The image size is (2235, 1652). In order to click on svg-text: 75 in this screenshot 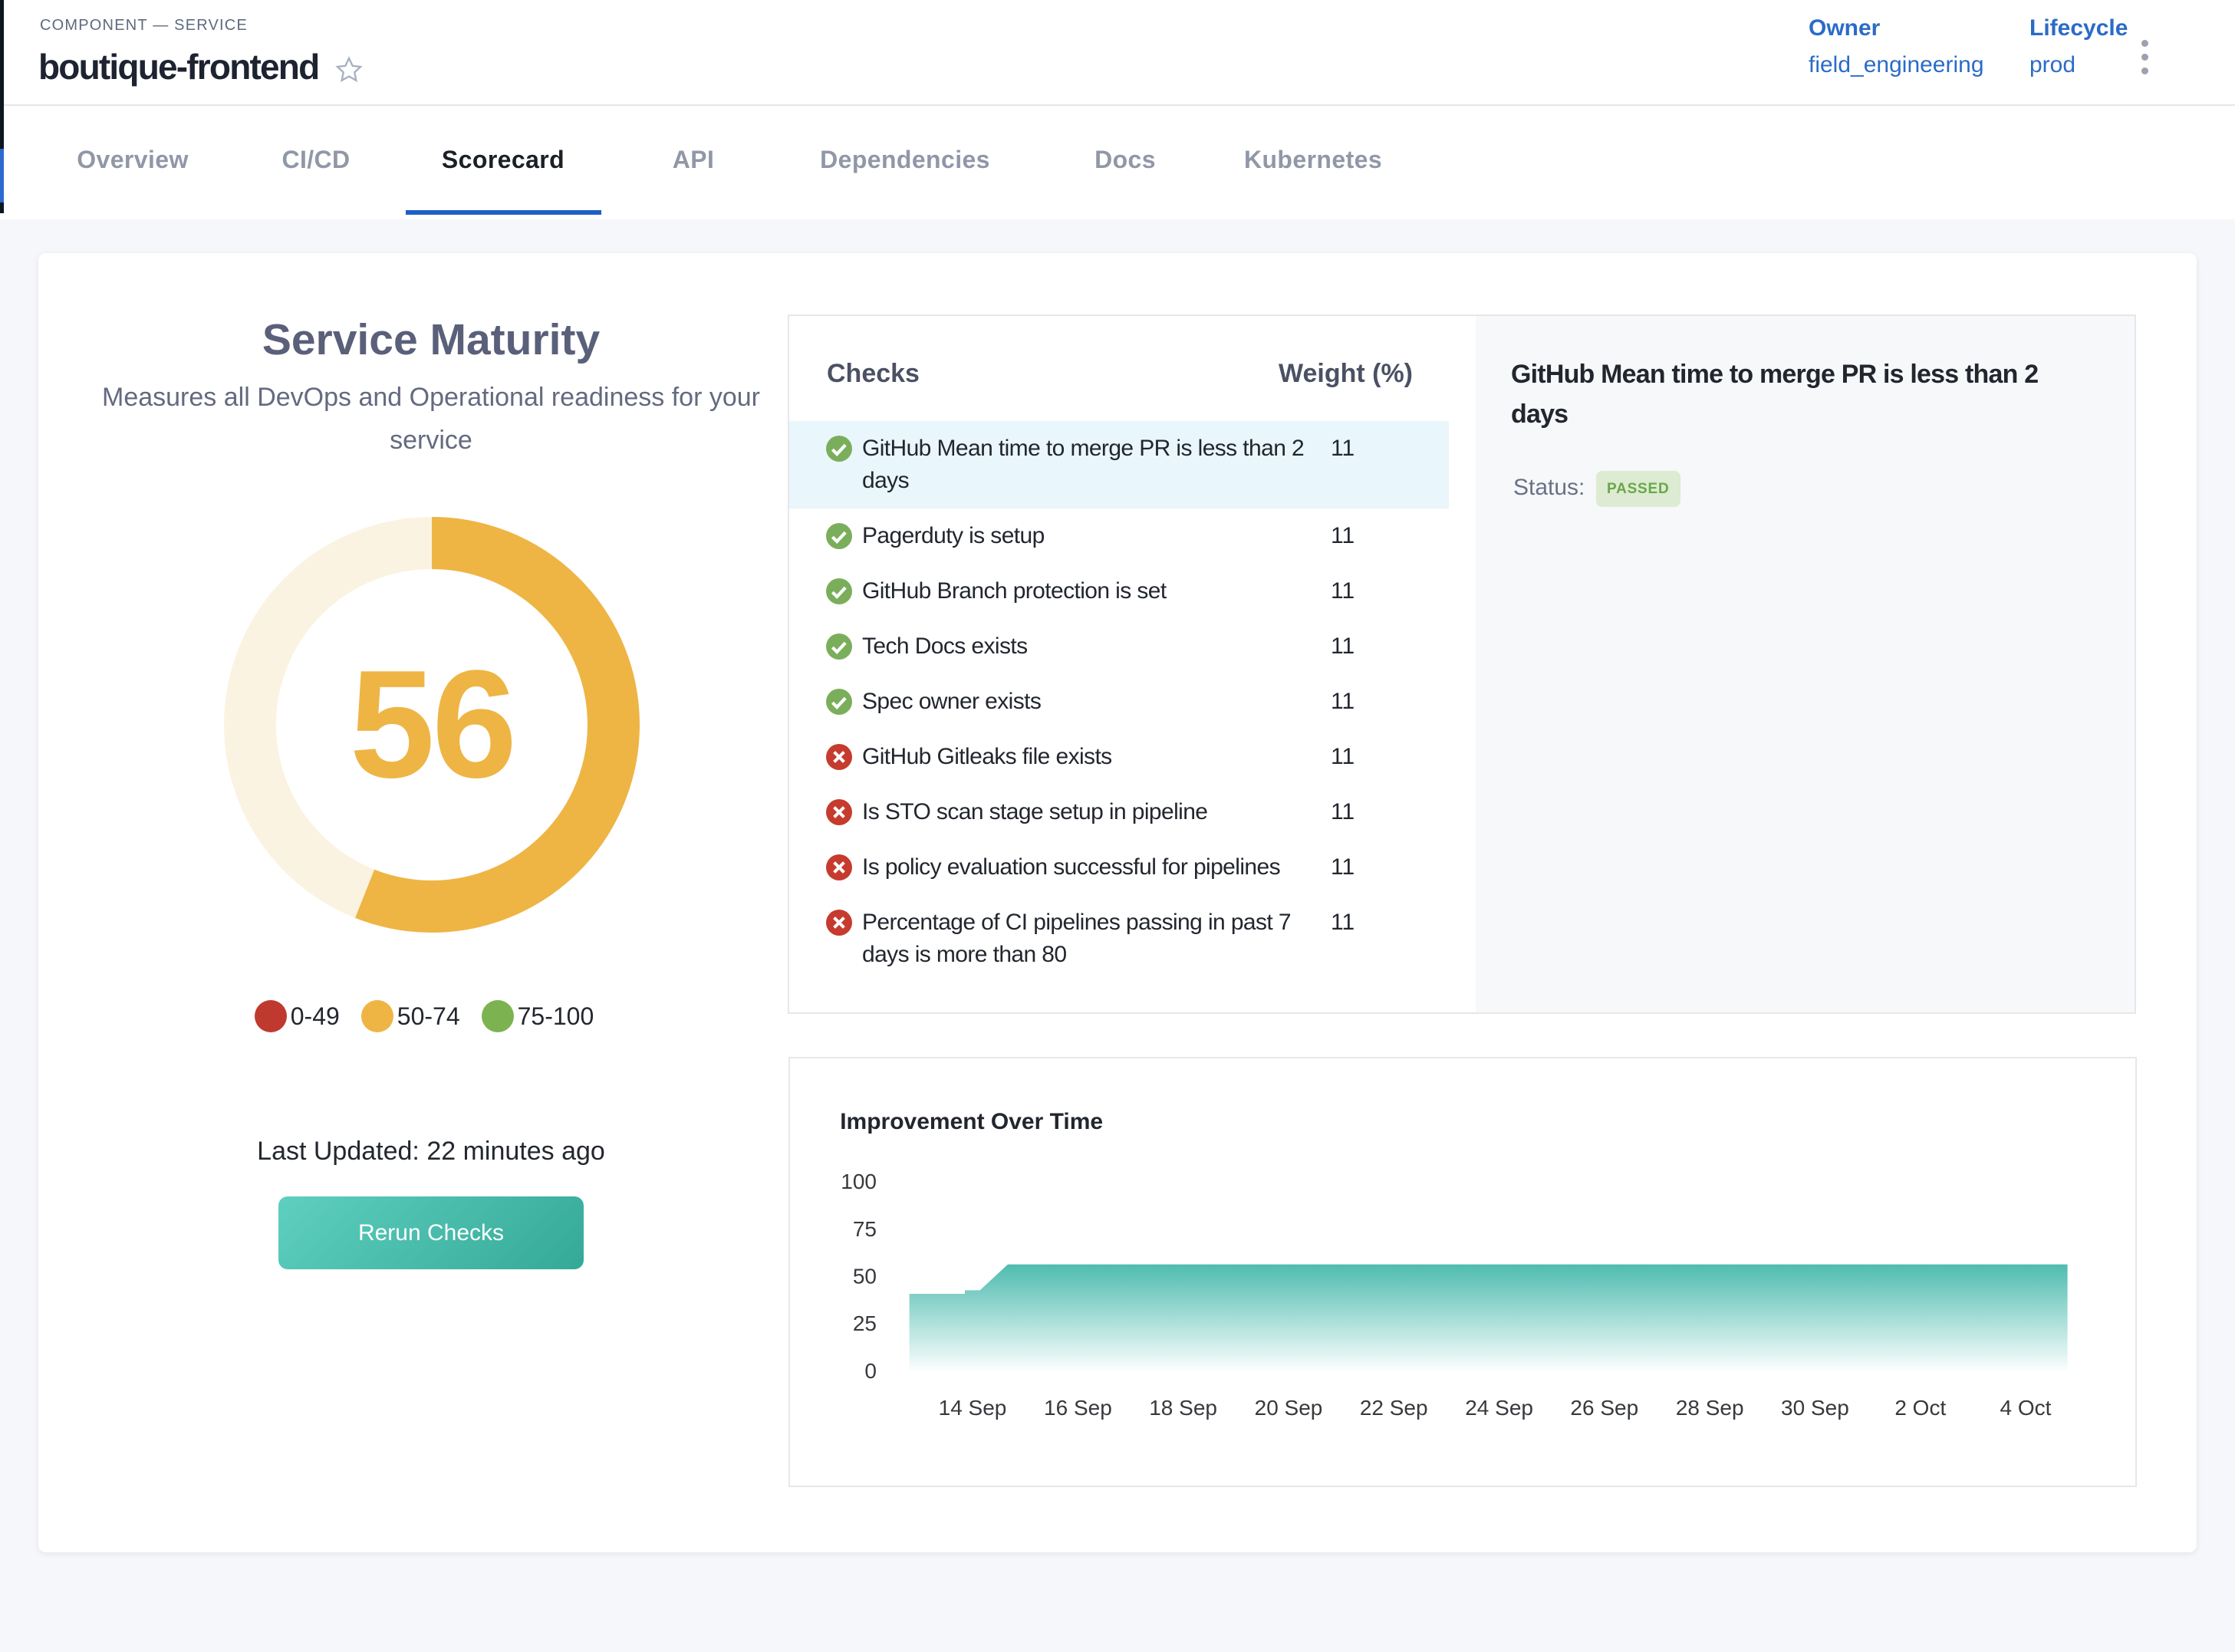, I will do `click(865, 1229)`.